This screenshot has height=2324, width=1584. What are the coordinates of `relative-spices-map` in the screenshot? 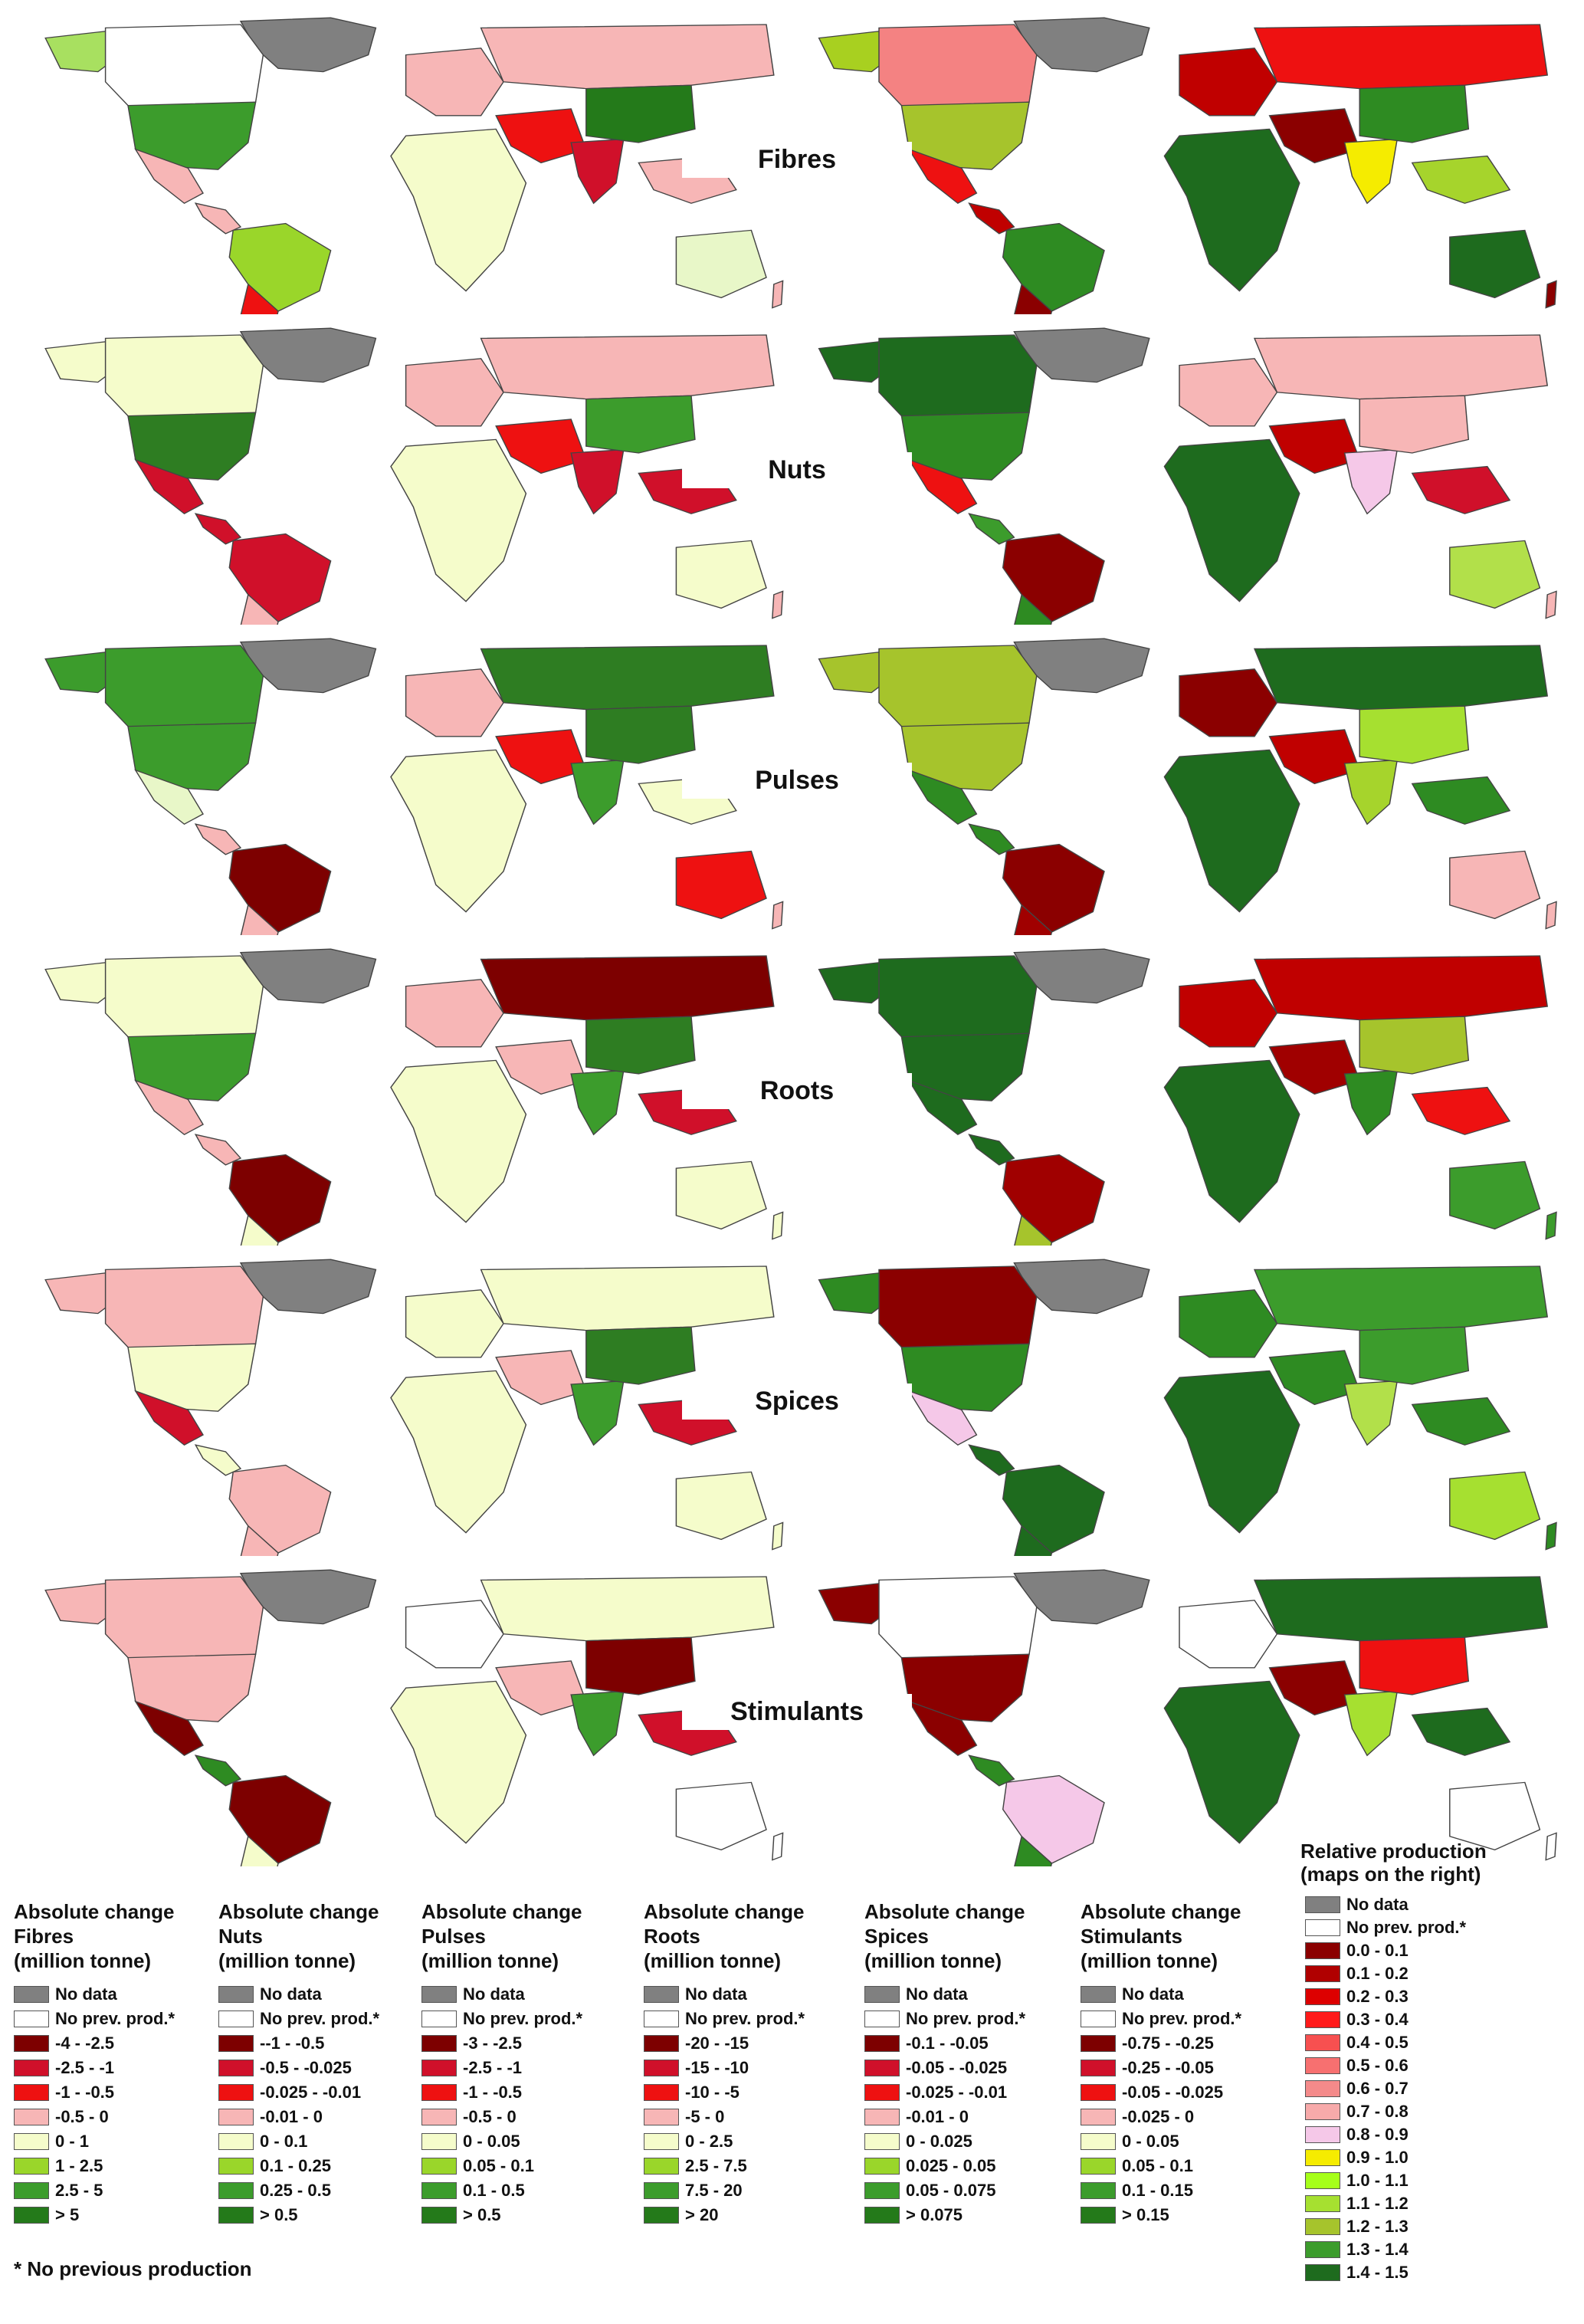 It's located at (1187, 1407).